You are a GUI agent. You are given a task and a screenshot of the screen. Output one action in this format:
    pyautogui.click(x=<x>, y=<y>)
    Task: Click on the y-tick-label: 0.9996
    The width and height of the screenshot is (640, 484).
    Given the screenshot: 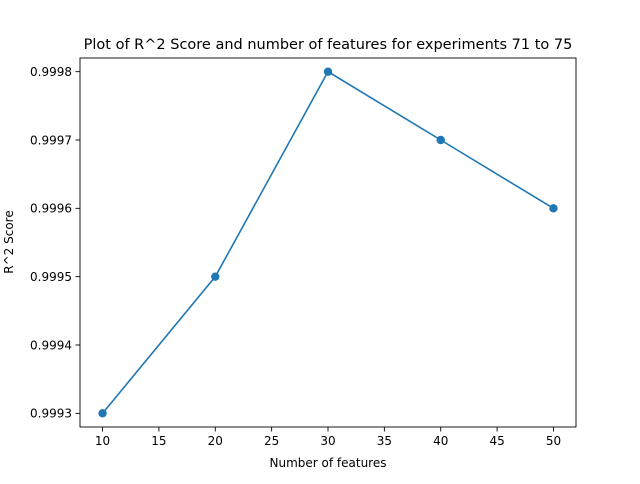 What is the action you would take?
    pyautogui.click(x=51, y=209)
    